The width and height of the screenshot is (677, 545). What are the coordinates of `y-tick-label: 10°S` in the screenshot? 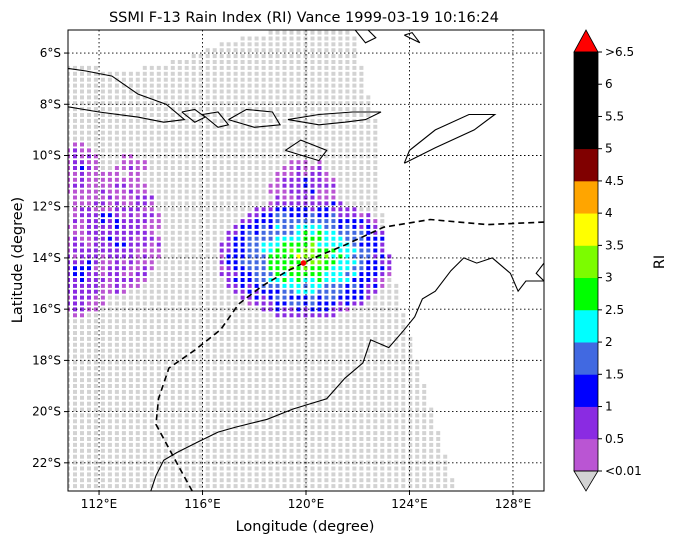 It's located at (46, 155).